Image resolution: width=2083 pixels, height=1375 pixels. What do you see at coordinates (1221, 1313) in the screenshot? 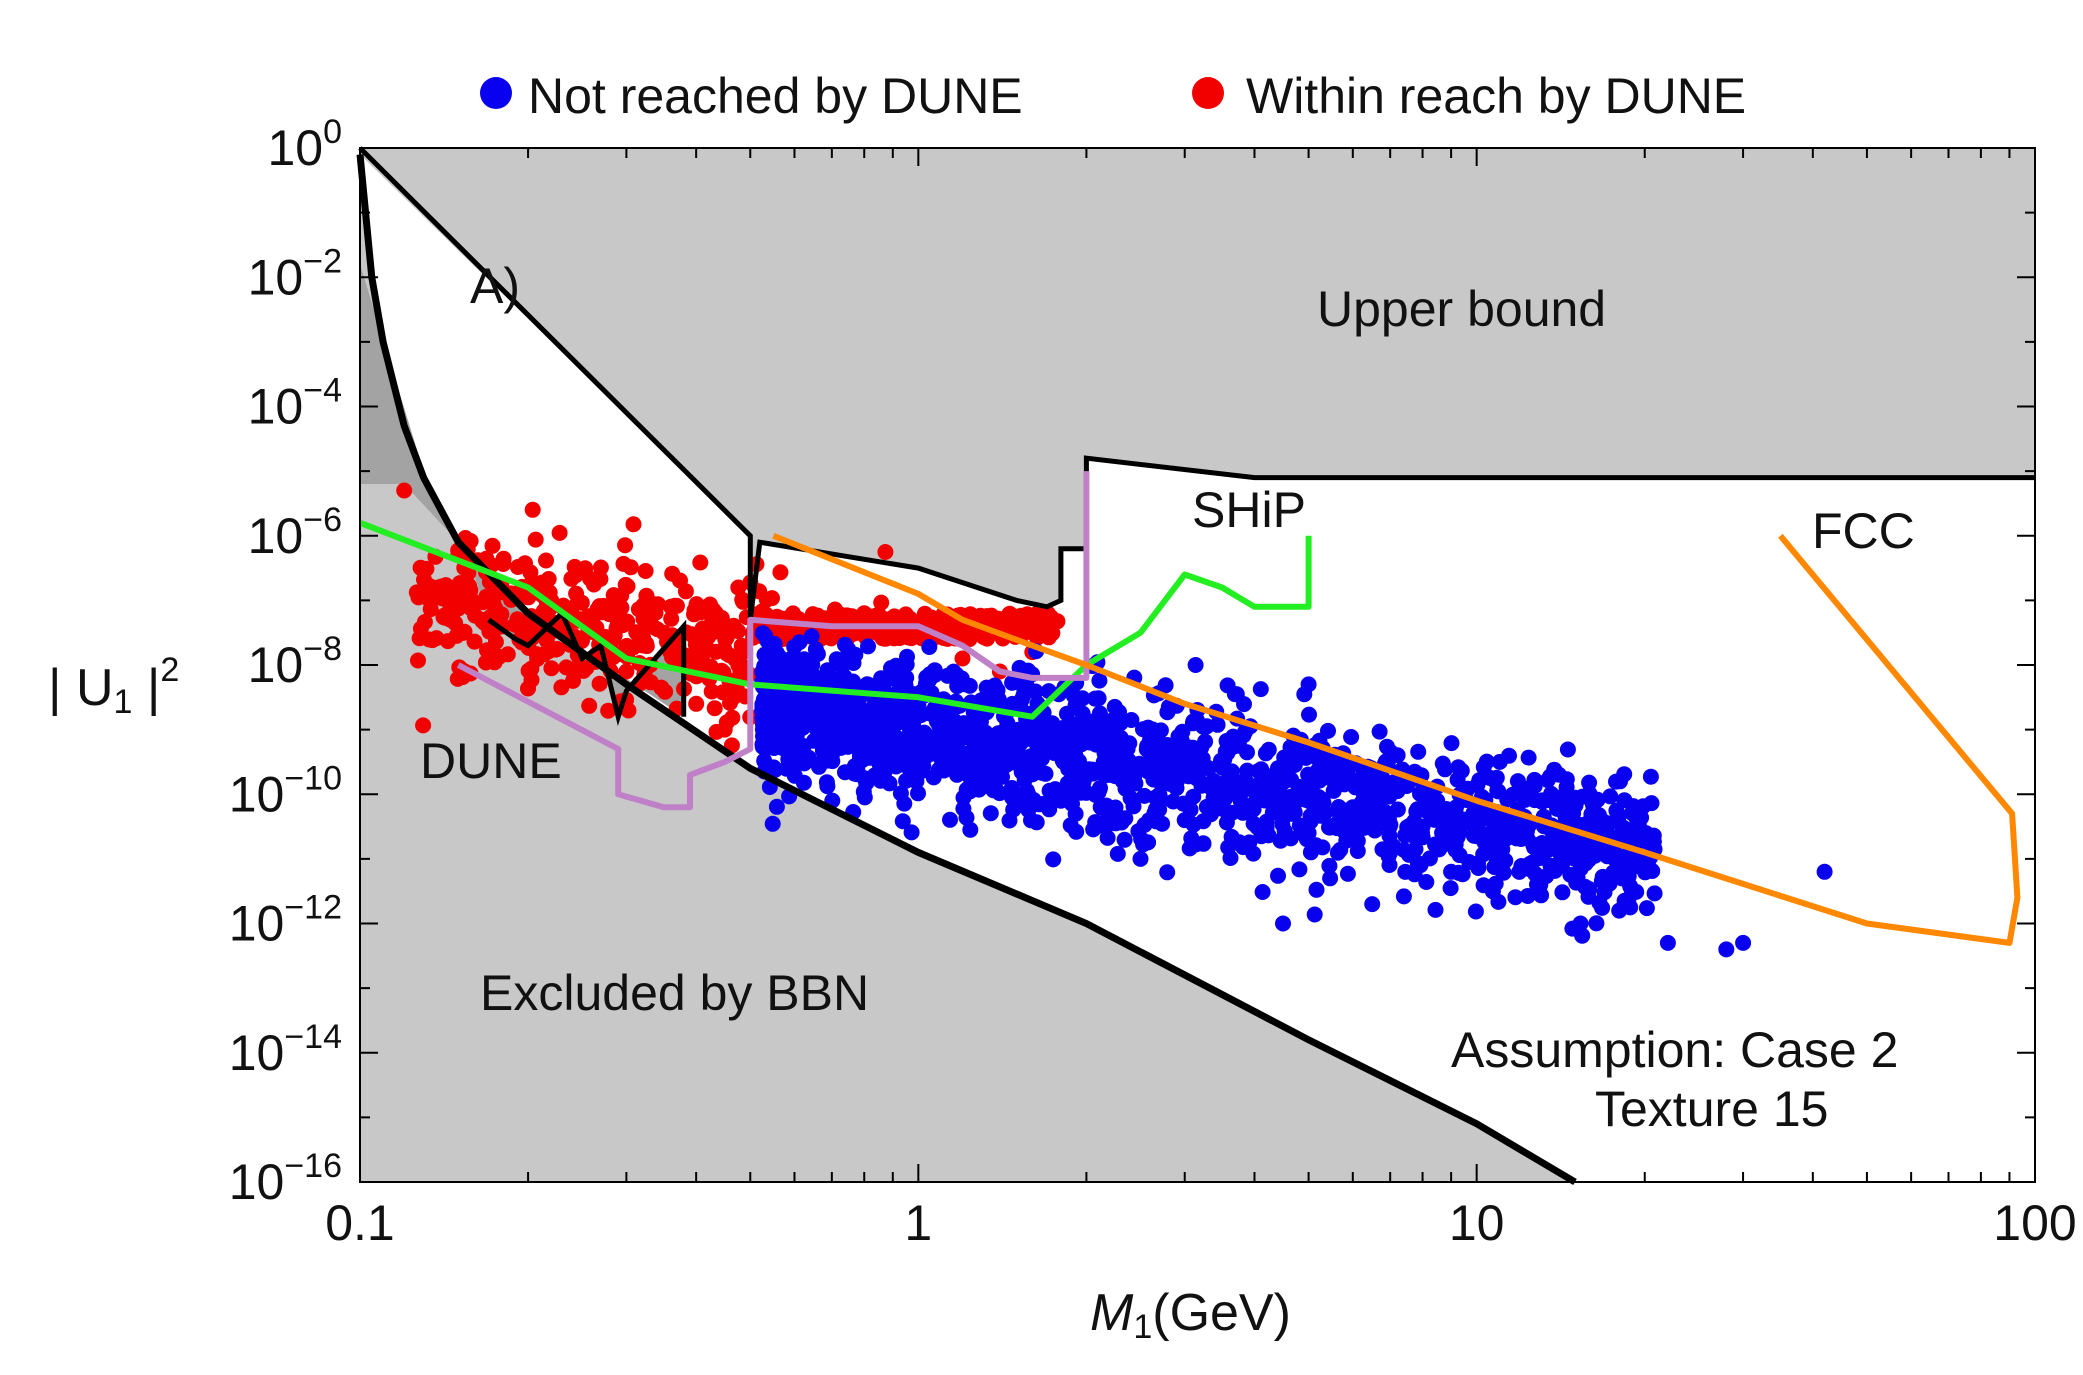
I see `x-axis-title-unit: (GeV)` at bounding box center [1221, 1313].